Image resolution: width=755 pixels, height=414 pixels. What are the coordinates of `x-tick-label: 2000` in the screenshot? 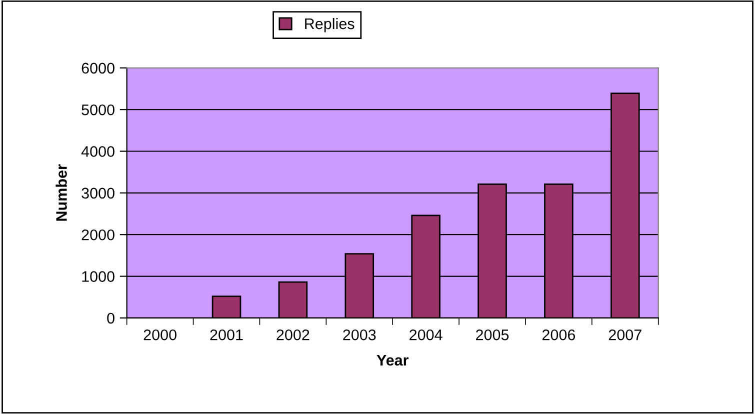 It's located at (160, 334).